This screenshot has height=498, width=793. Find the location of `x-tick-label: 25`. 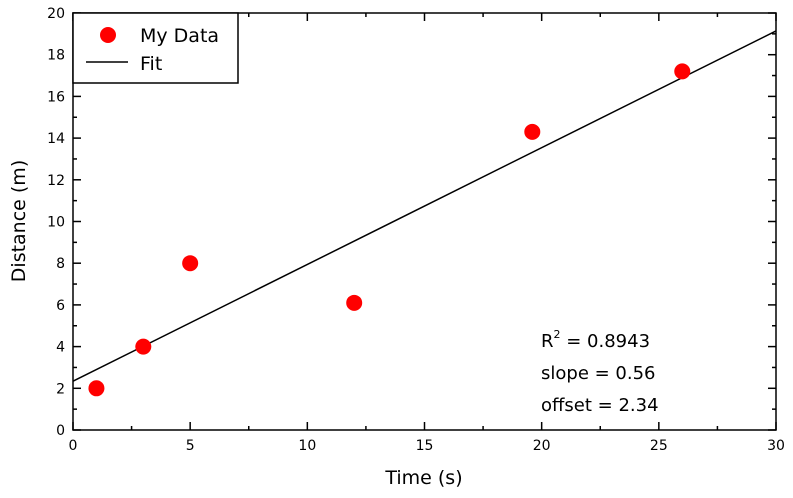

x-tick-label: 25 is located at coordinates (659, 446).